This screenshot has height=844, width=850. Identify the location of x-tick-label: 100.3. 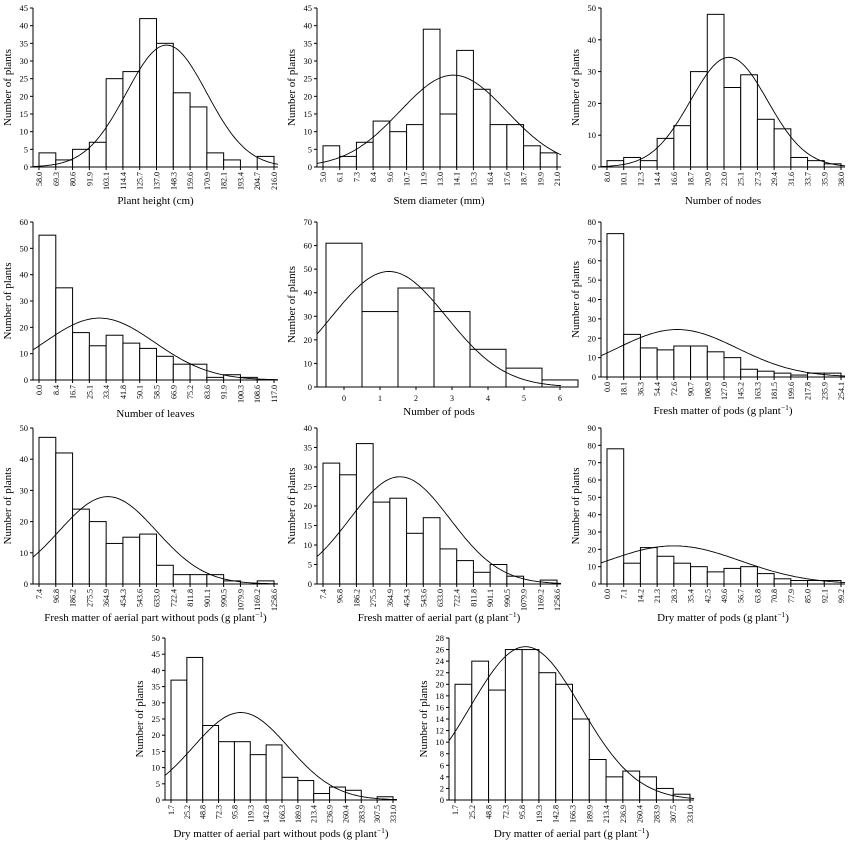
(240, 394).